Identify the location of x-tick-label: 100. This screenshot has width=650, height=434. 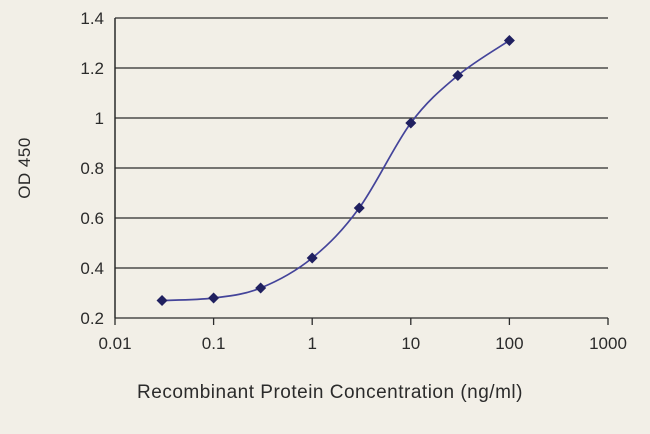
(509, 343).